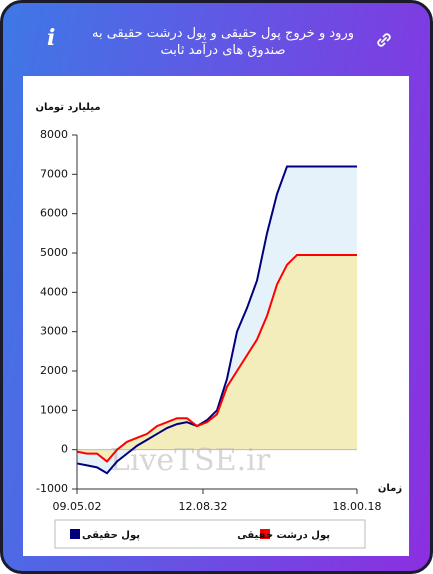  What do you see at coordinates (357, 506) in the screenshot?
I see `x-tick-label: 18.00.18` at bounding box center [357, 506].